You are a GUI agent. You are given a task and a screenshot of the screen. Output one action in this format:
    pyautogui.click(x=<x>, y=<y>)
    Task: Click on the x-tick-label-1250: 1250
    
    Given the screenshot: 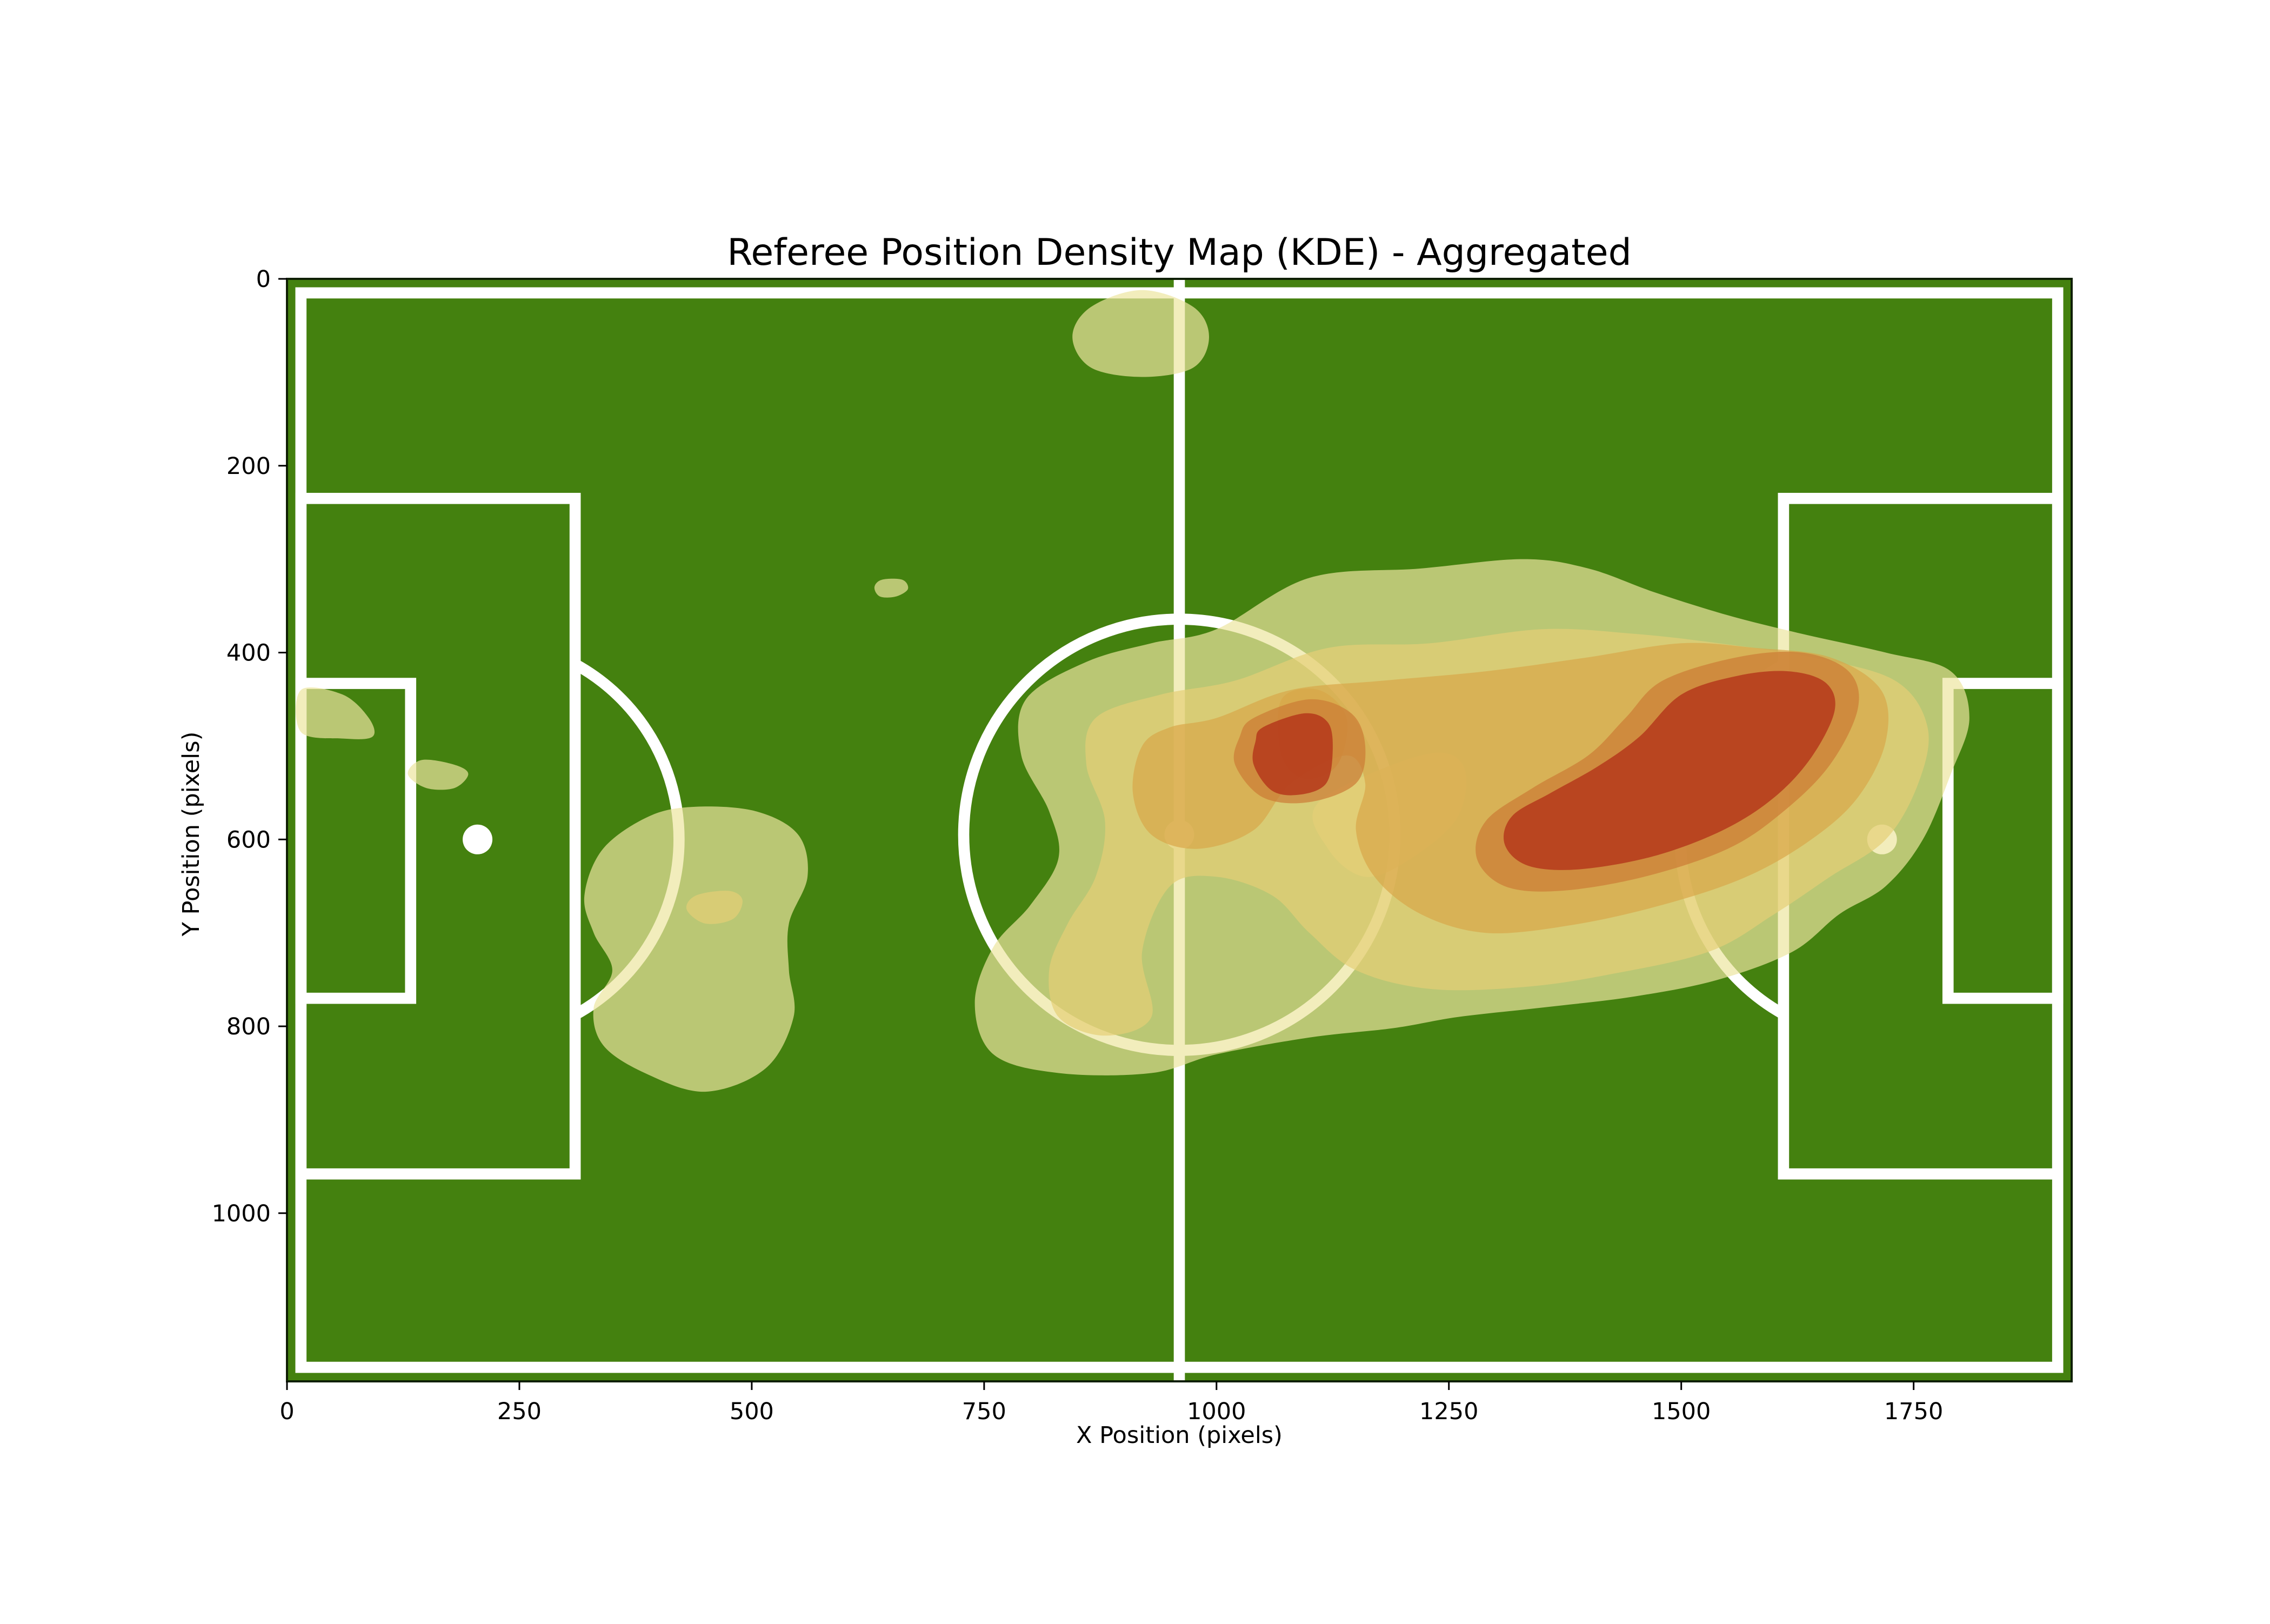 What is the action you would take?
    pyautogui.click(x=1448, y=1411)
    